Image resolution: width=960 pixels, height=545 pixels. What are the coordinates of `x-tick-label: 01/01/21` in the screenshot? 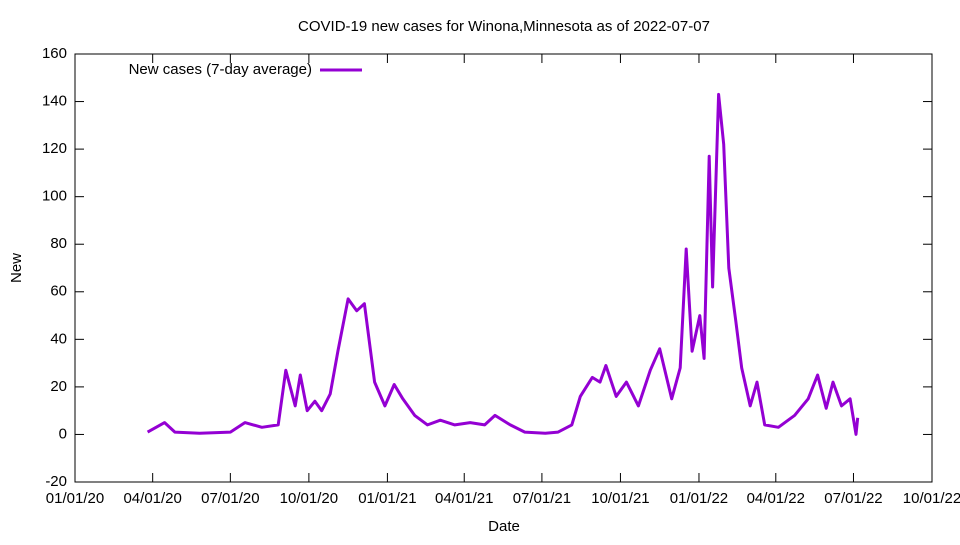 It's located at (387, 498).